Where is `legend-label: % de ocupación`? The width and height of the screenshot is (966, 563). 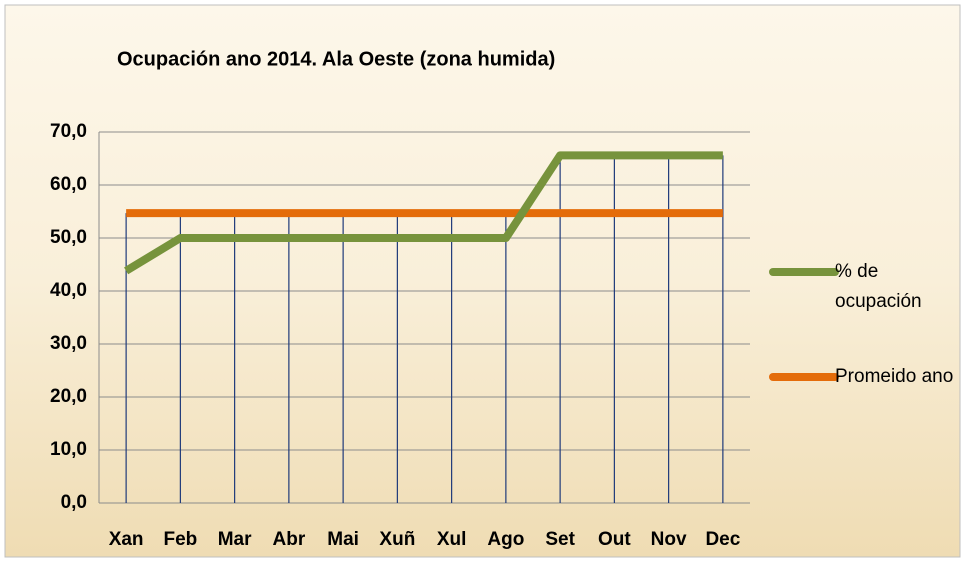 legend-label: % de ocupación is located at coordinates (878, 286).